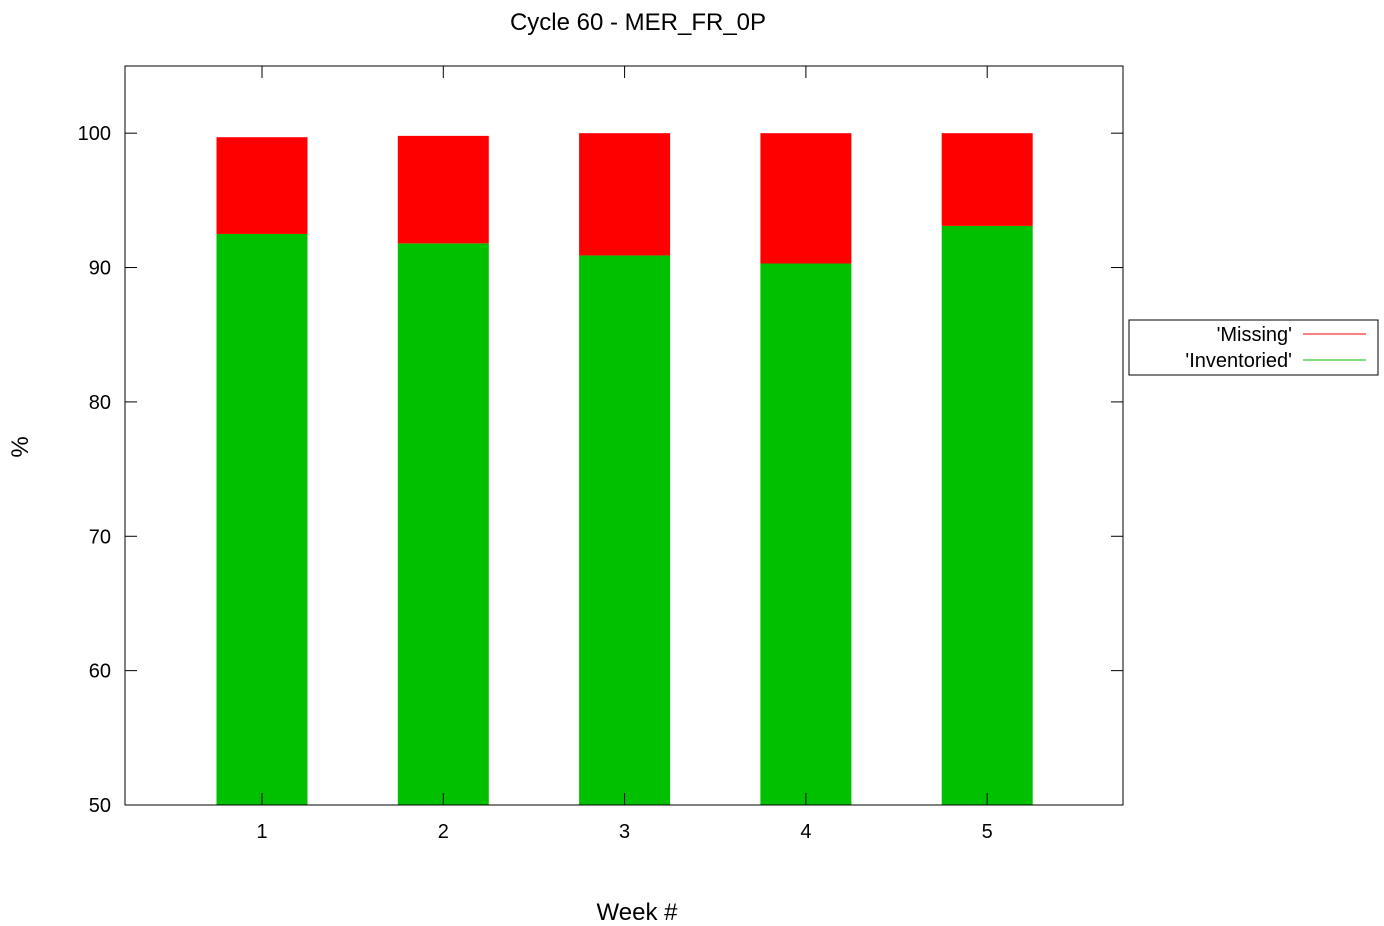  I want to click on y-tick-label: 60, so click(100, 672).